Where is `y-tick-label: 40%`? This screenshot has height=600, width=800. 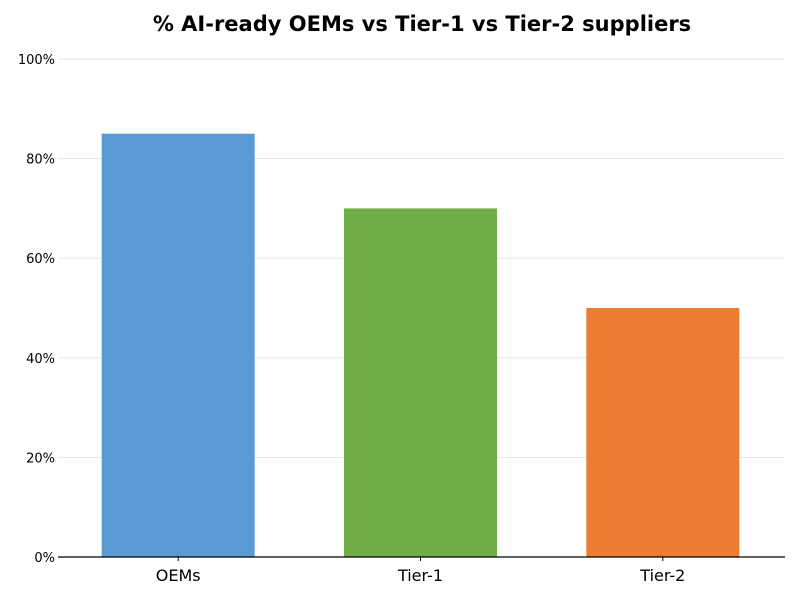
y-tick-label: 40% is located at coordinates (40, 359).